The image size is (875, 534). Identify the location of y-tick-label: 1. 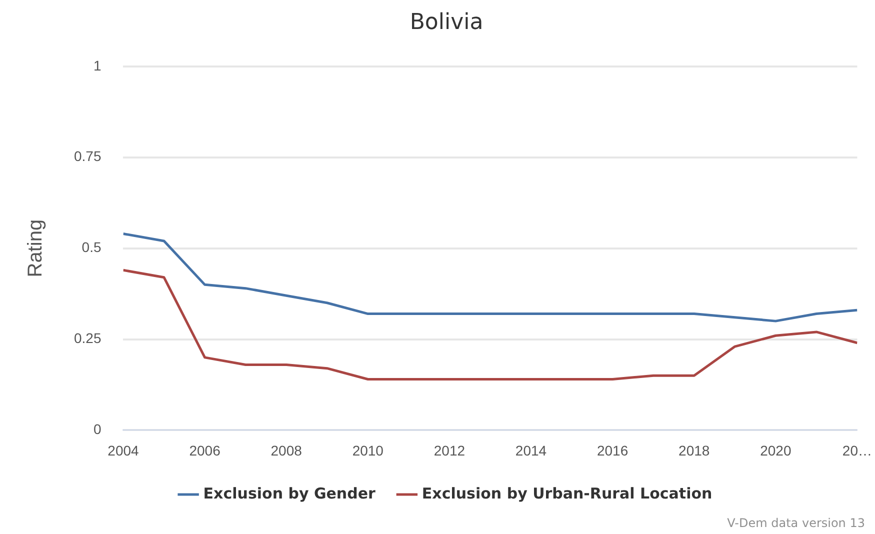
(97, 65).